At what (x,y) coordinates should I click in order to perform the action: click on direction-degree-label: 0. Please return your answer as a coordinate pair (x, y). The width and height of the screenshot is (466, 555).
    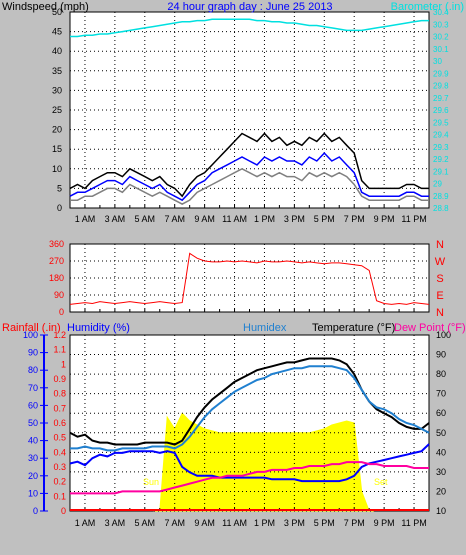
    Looking at the image, I should click on (61, 312).